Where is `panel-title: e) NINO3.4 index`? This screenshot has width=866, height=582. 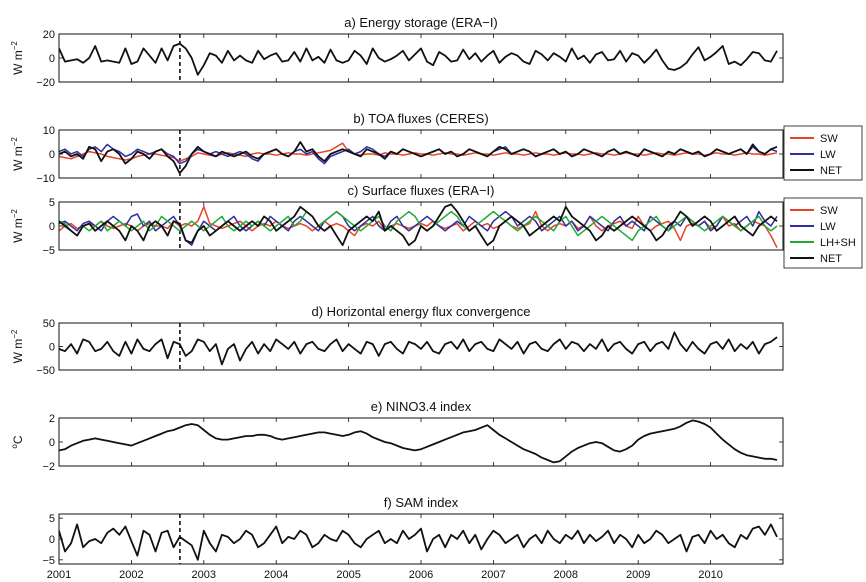 panel-title: e) NINO3.4 index is located at coordinates (421, 406).